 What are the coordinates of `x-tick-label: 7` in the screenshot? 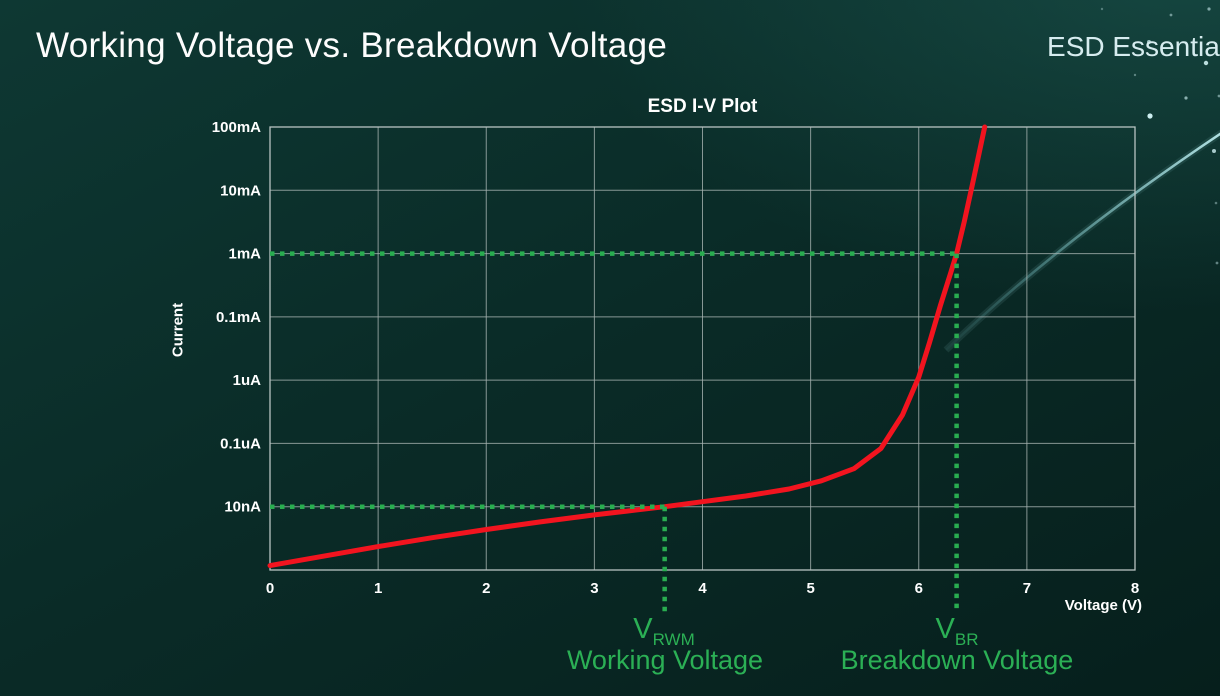 It's located at (1027, 588).